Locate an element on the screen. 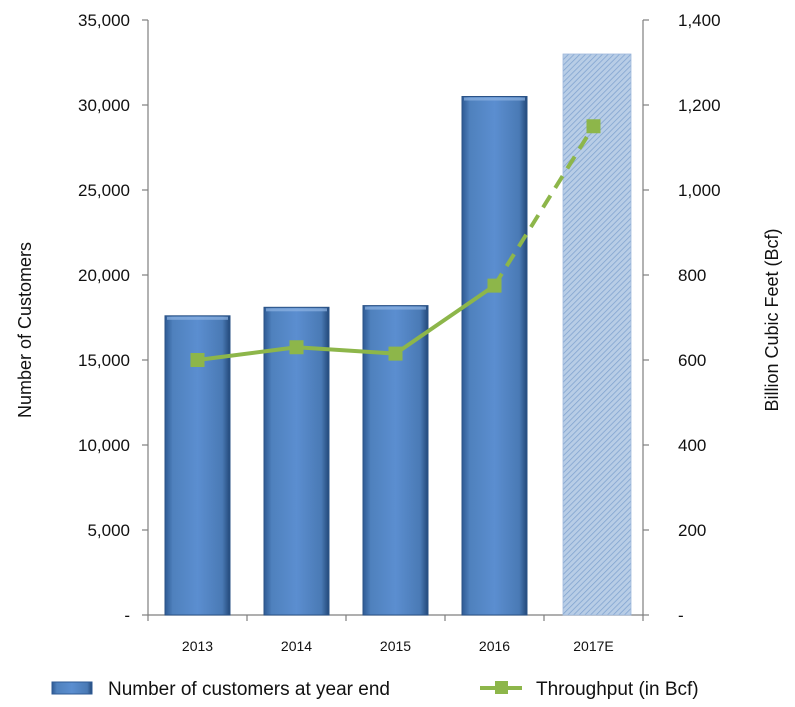 Image resolution: width=795 pixels, height=707 pixels. y2-tick-label: 800 is located at coordinates (692, 275).